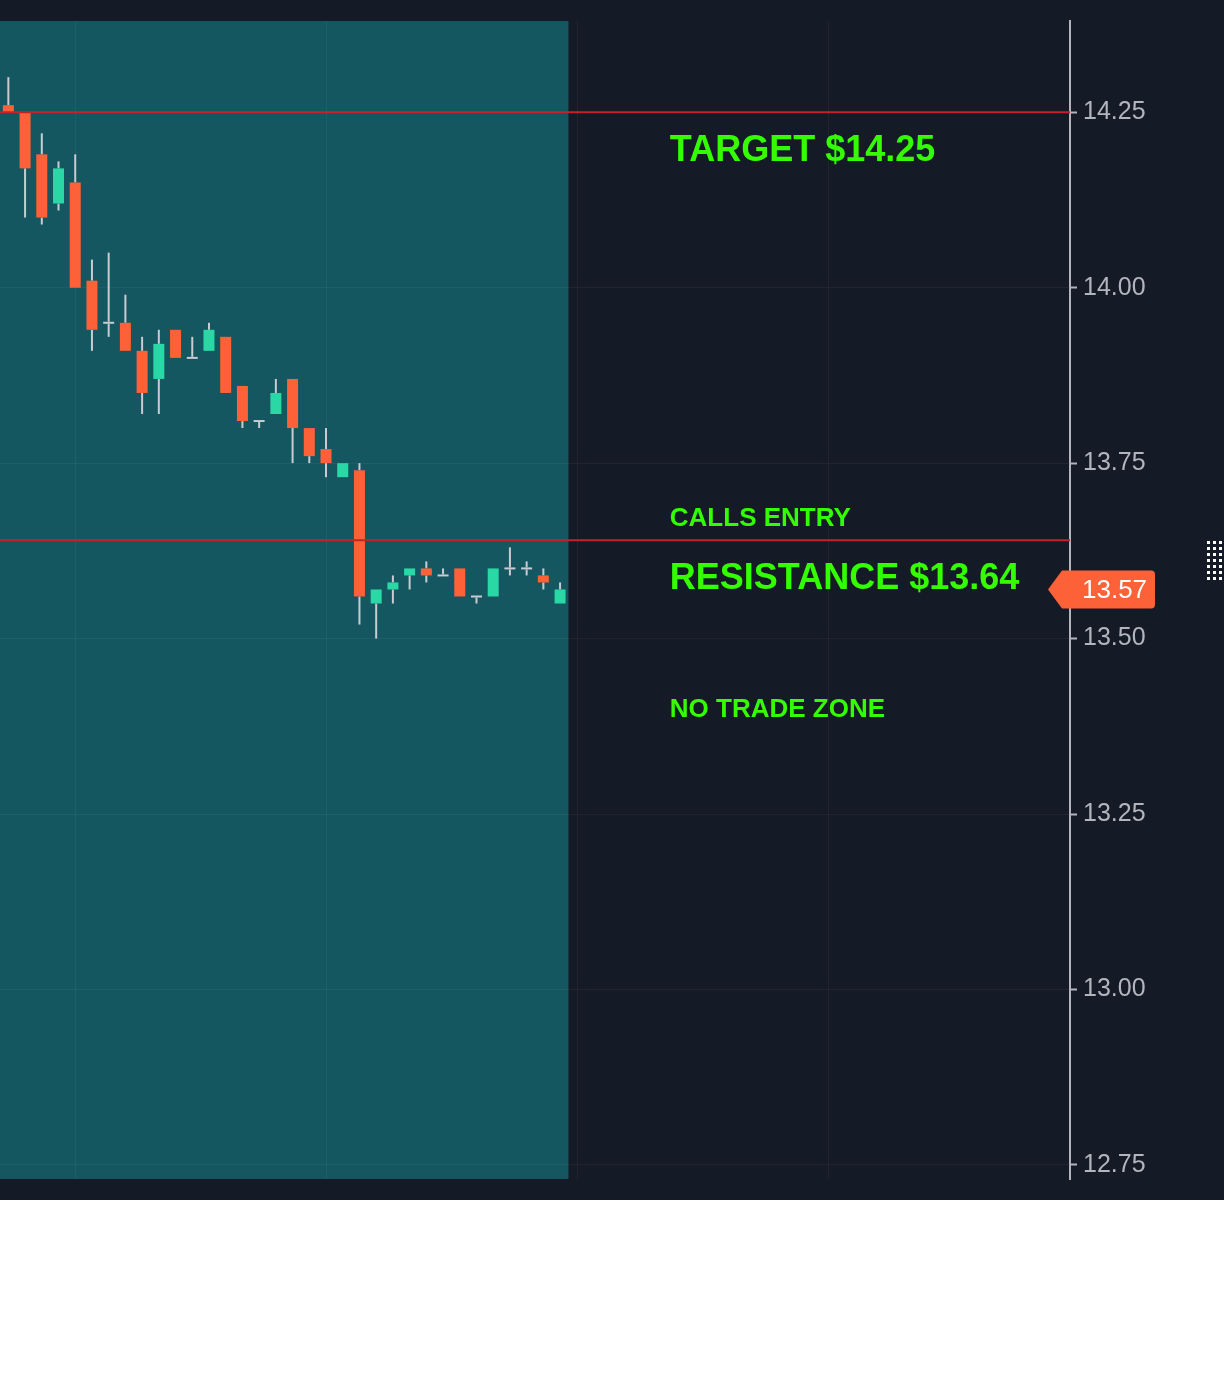  Describe the element at coordinates (844, 577) in the screenshot. I see `ref-line-label: RESISTANCE $13.64` at that location.